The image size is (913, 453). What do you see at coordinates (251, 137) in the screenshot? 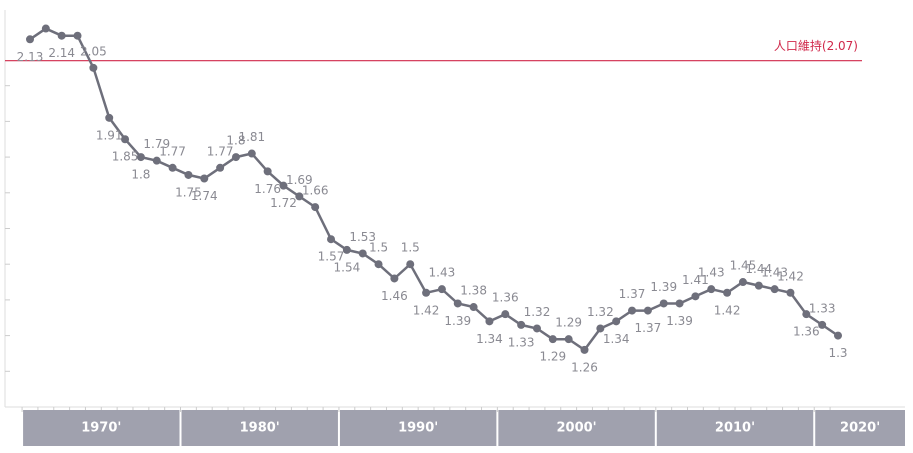
I see `value-label: 1.81` at bounding box center [251, 137].